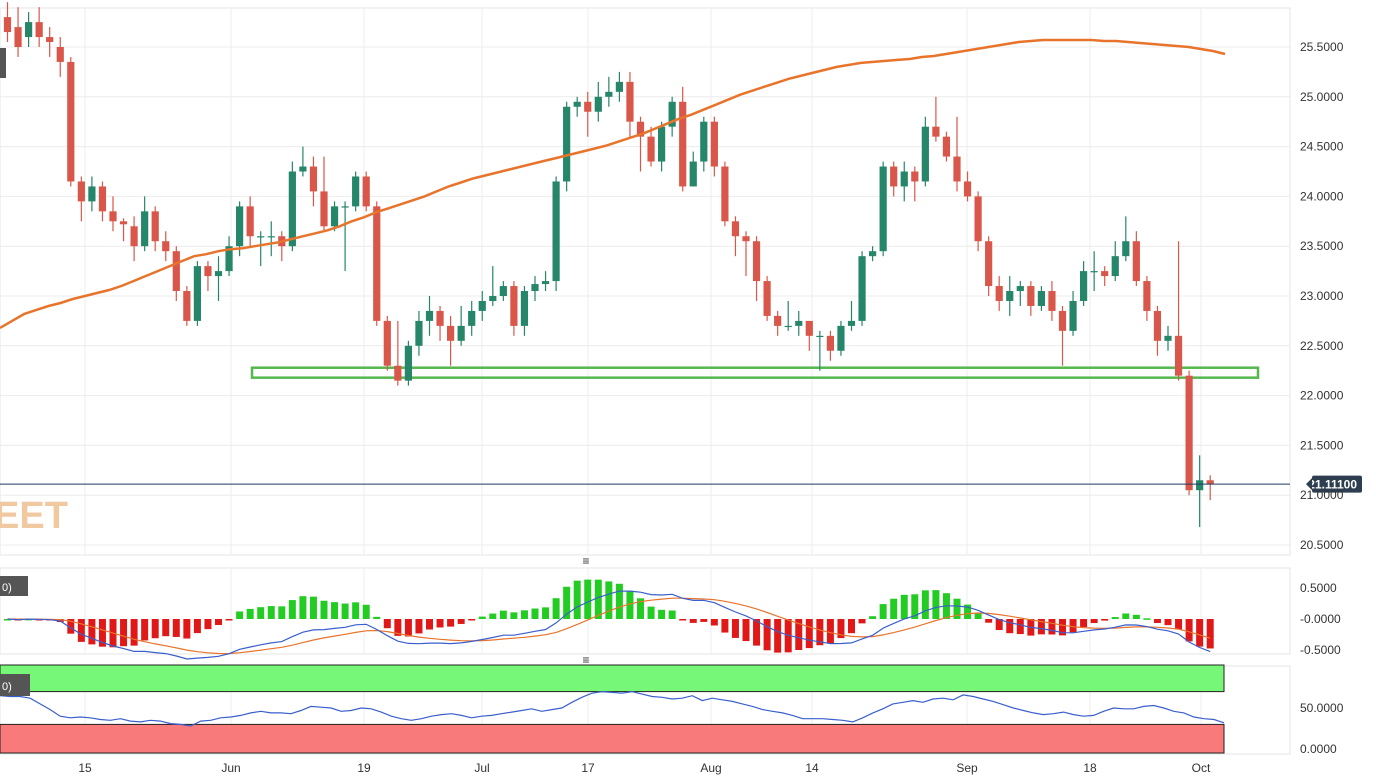 This screenshot has width=1376, height=777. What do you see at coordinates (612, 708) in the screenshot?
I see `rsi-line` at bounding box center [612, 708].